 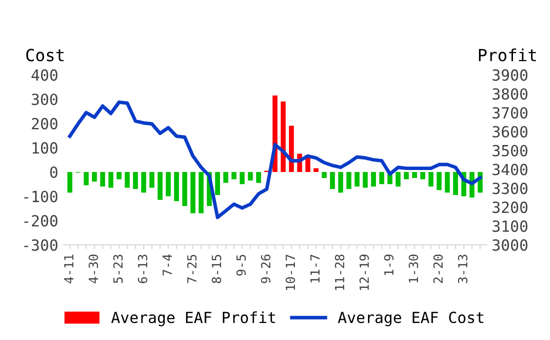 I want to click on y2-tick-label: 3300, so click(x=510, y=188).